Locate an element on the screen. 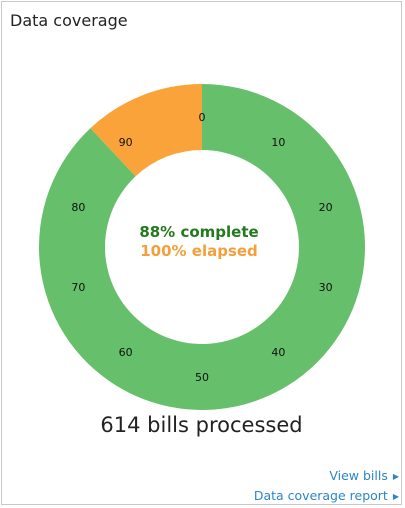 The height and width of the screenshot is (508, 405). gauge-tick-label: 30 is located at coordinates (326, 287).